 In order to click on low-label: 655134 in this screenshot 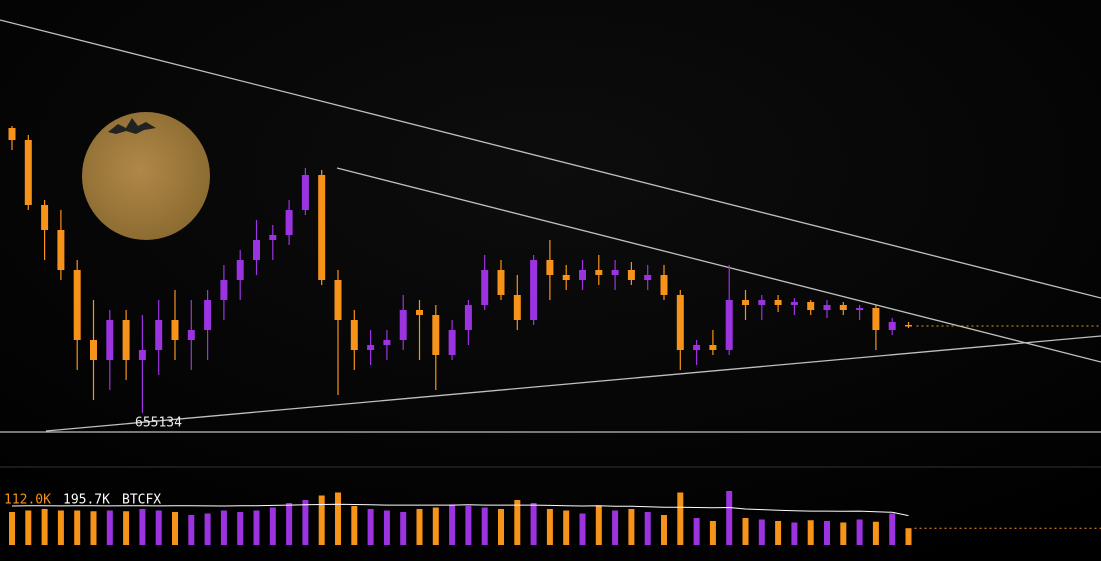, I will do `click(158, 423)`.